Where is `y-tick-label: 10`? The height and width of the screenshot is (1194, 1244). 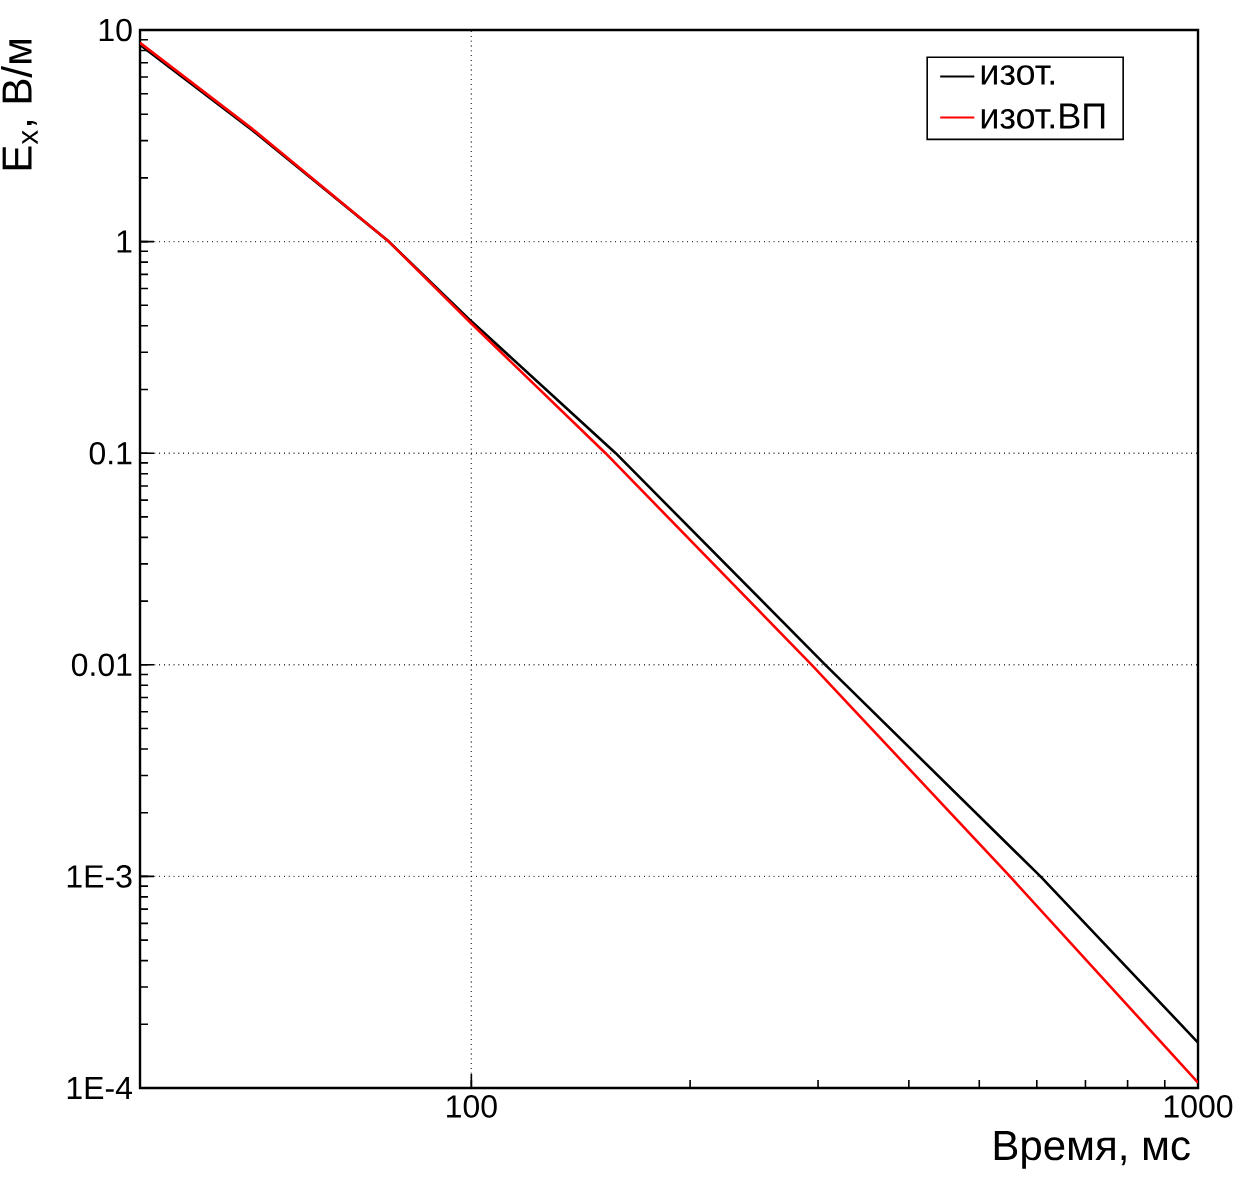 y-tick-label: 10 is located at coordinates (115, 30).